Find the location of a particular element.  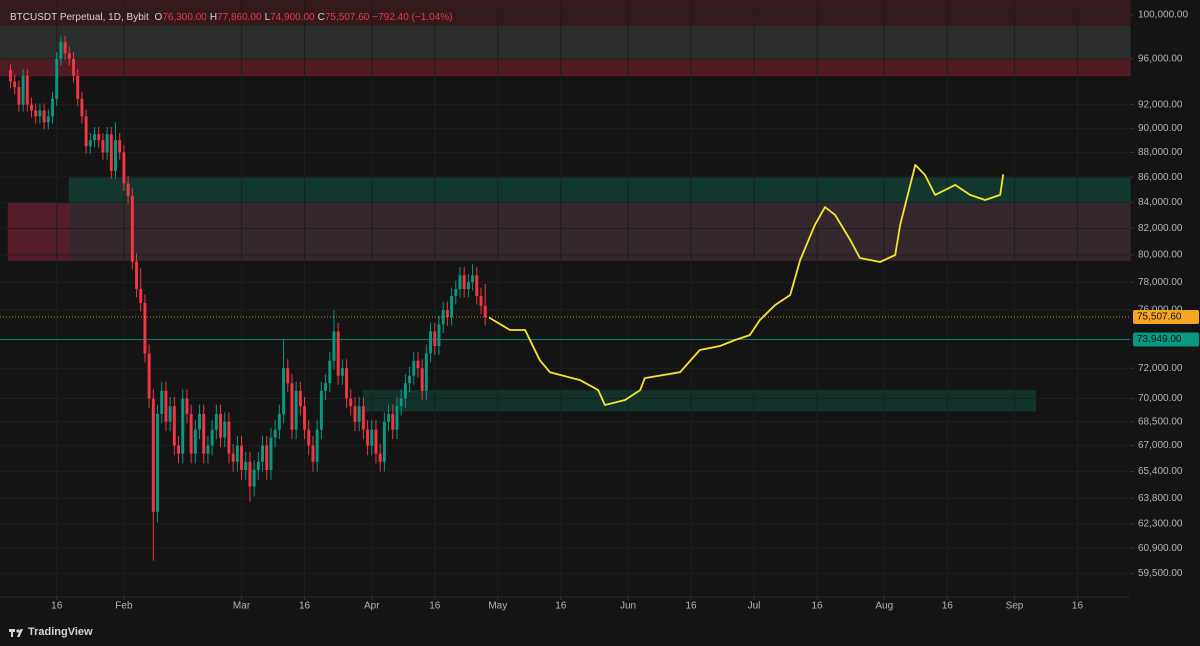

y-tick-label: 68,500.00 is located at coordinates (1160, 421).